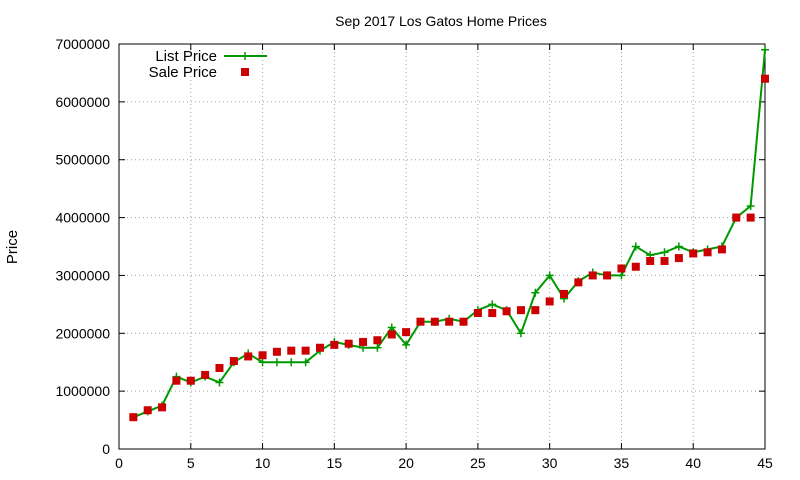  Describe the element at coordinates (693, 463) in the screenshot. I see `x-tick-label: 40` at that location.